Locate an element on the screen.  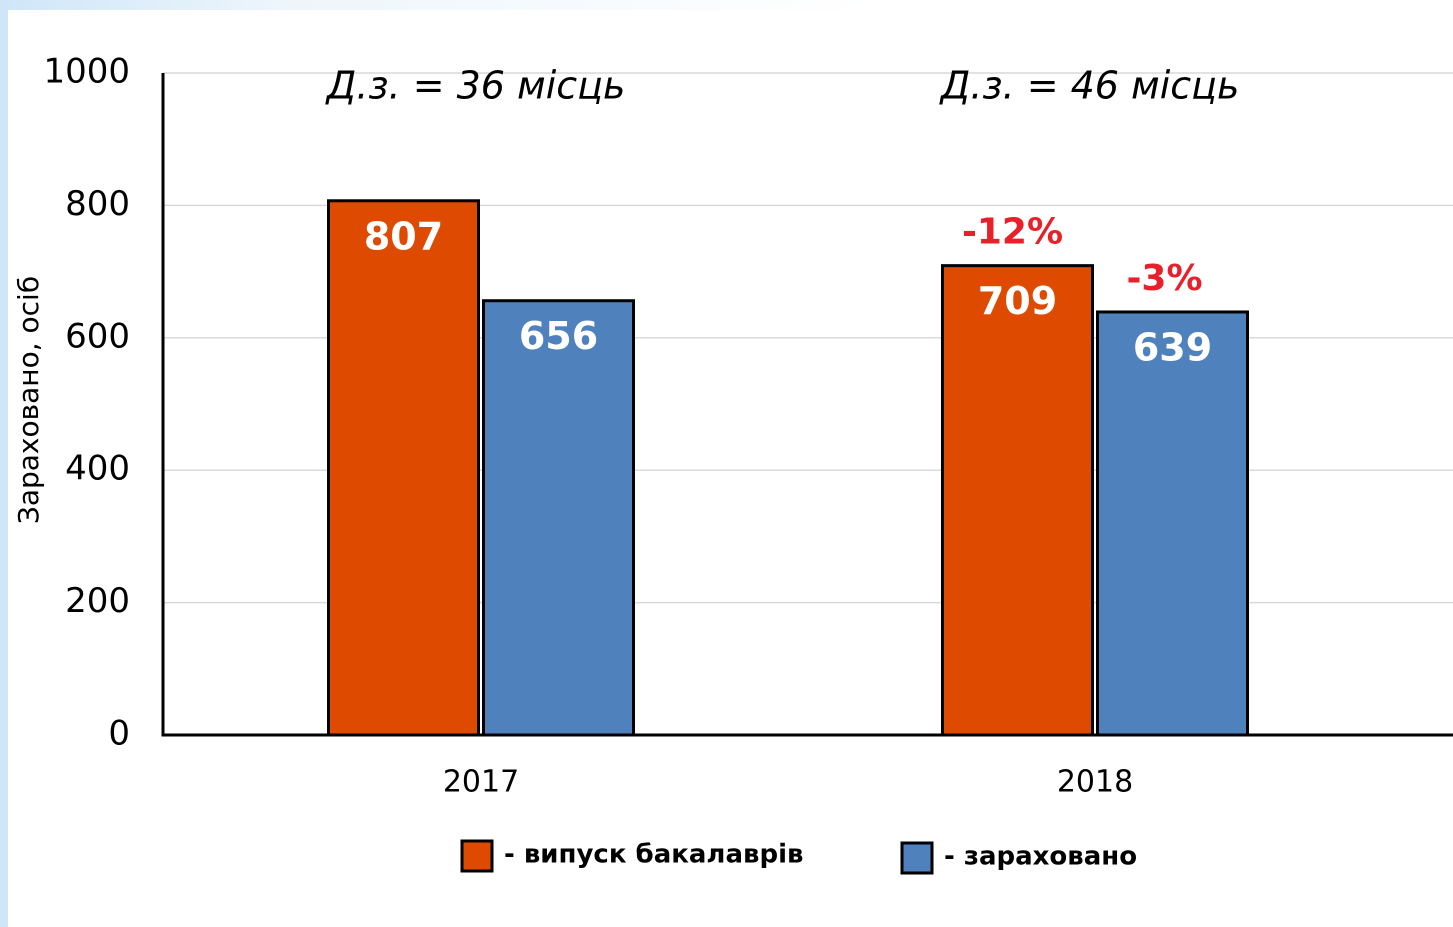
change-label: -3% is located at coordinates (1164, 278).